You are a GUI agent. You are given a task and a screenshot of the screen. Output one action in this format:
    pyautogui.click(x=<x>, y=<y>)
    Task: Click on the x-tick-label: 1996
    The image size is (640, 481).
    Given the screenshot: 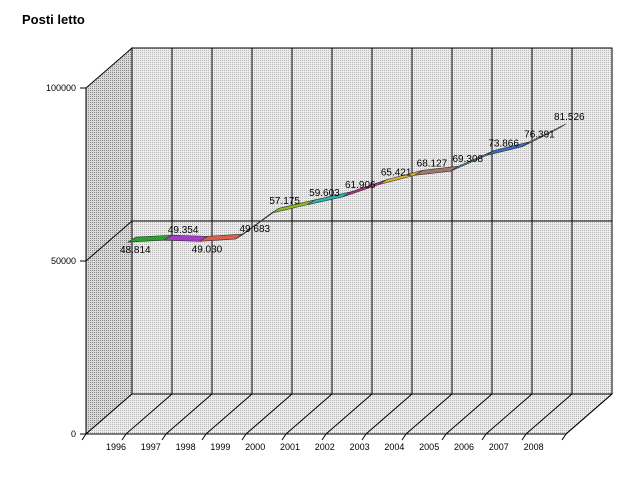 What is the action you would take?
    pyautogui.click(x=116, y=447)
    